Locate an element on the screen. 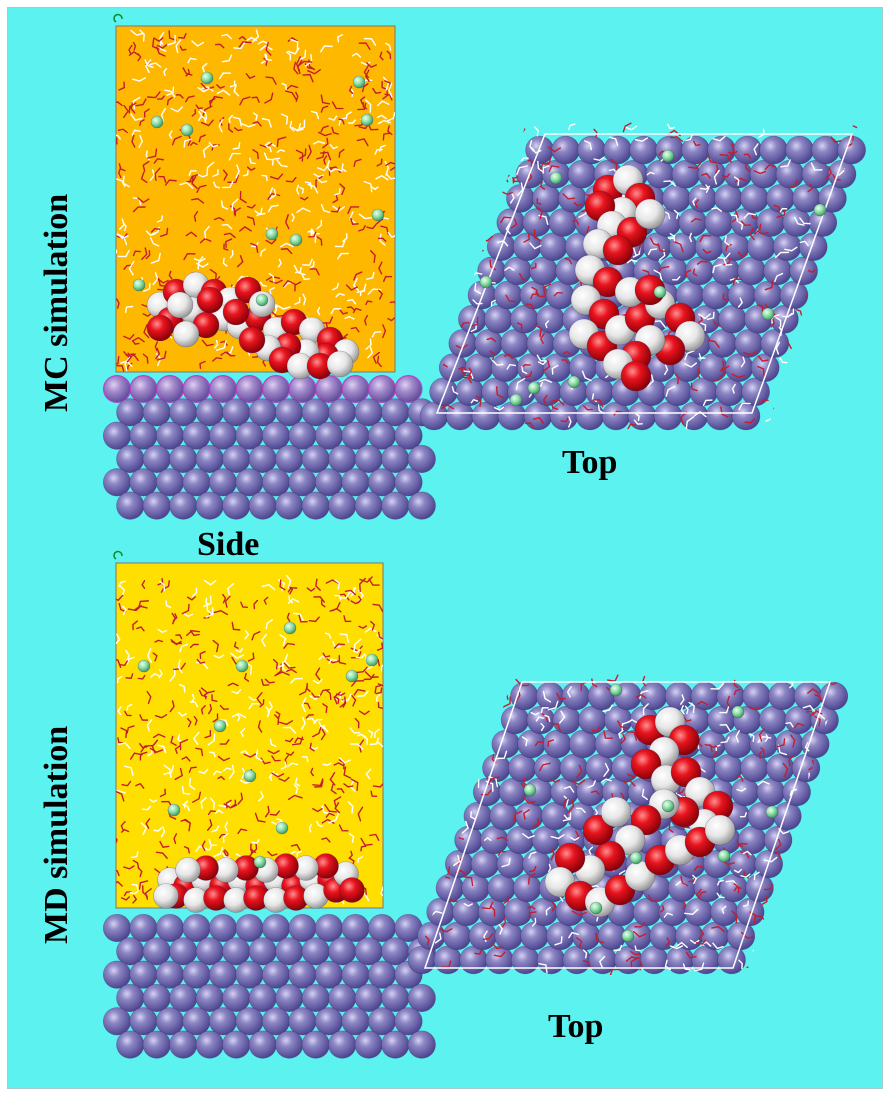 This screenshot has height=1096, width=892. mc-adsorbed-molecule is located at coordinates (253, 325).